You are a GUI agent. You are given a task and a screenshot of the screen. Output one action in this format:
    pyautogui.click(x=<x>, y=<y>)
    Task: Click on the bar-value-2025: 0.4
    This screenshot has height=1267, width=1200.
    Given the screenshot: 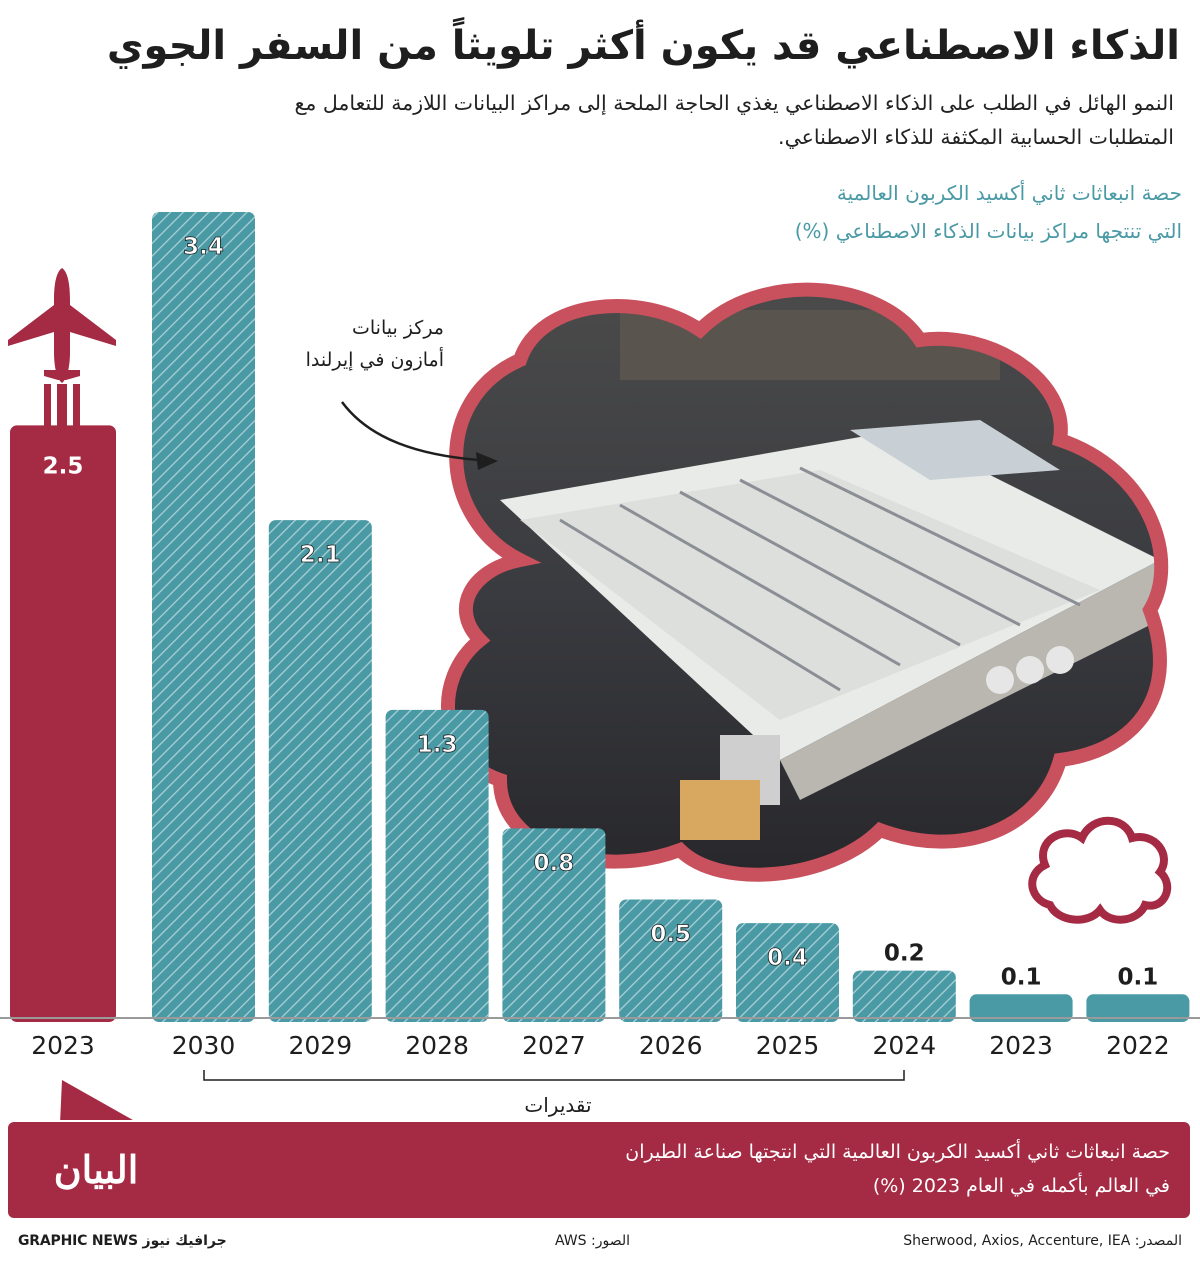 What is the action you would take?
    pyautogui.click(x=787, y=958)
    